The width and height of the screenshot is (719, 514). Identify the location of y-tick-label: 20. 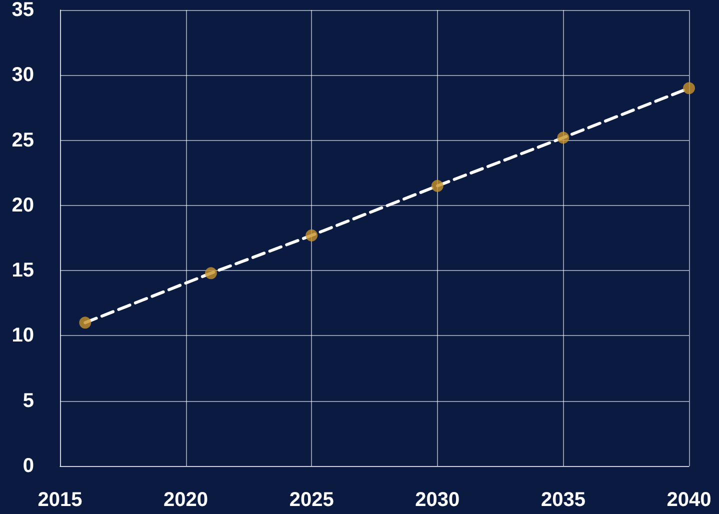
(23, 205).